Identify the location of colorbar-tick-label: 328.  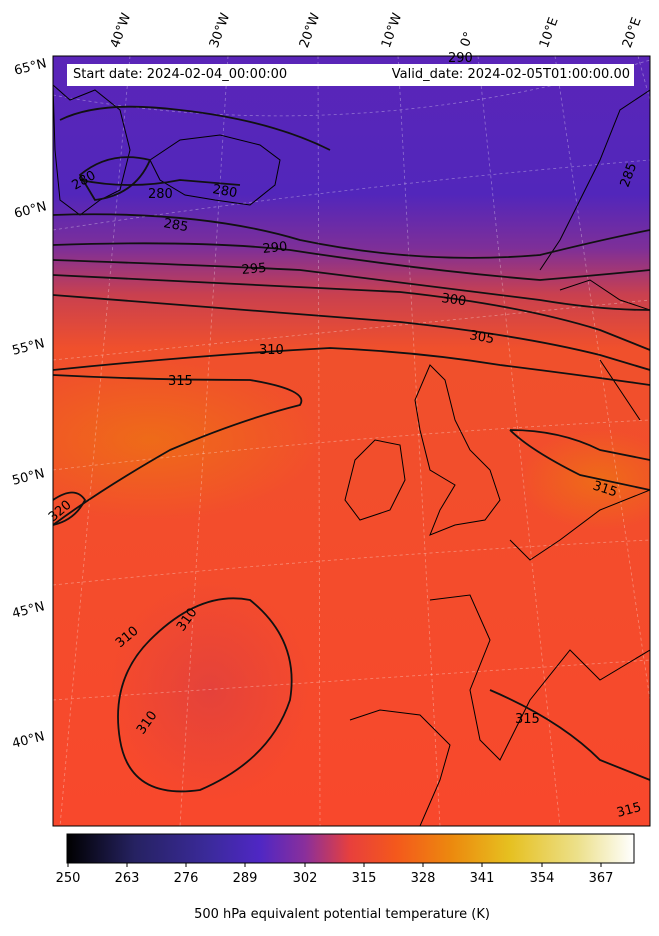
(423, 878).